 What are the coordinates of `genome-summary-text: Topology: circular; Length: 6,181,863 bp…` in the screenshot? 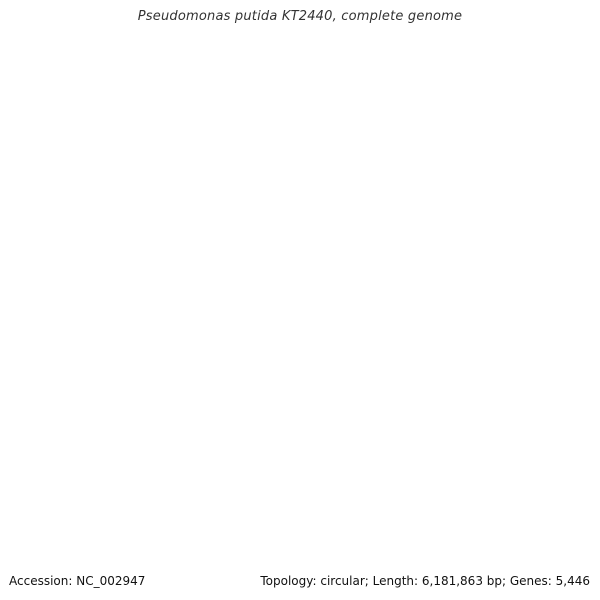 It's located at (425, 581).